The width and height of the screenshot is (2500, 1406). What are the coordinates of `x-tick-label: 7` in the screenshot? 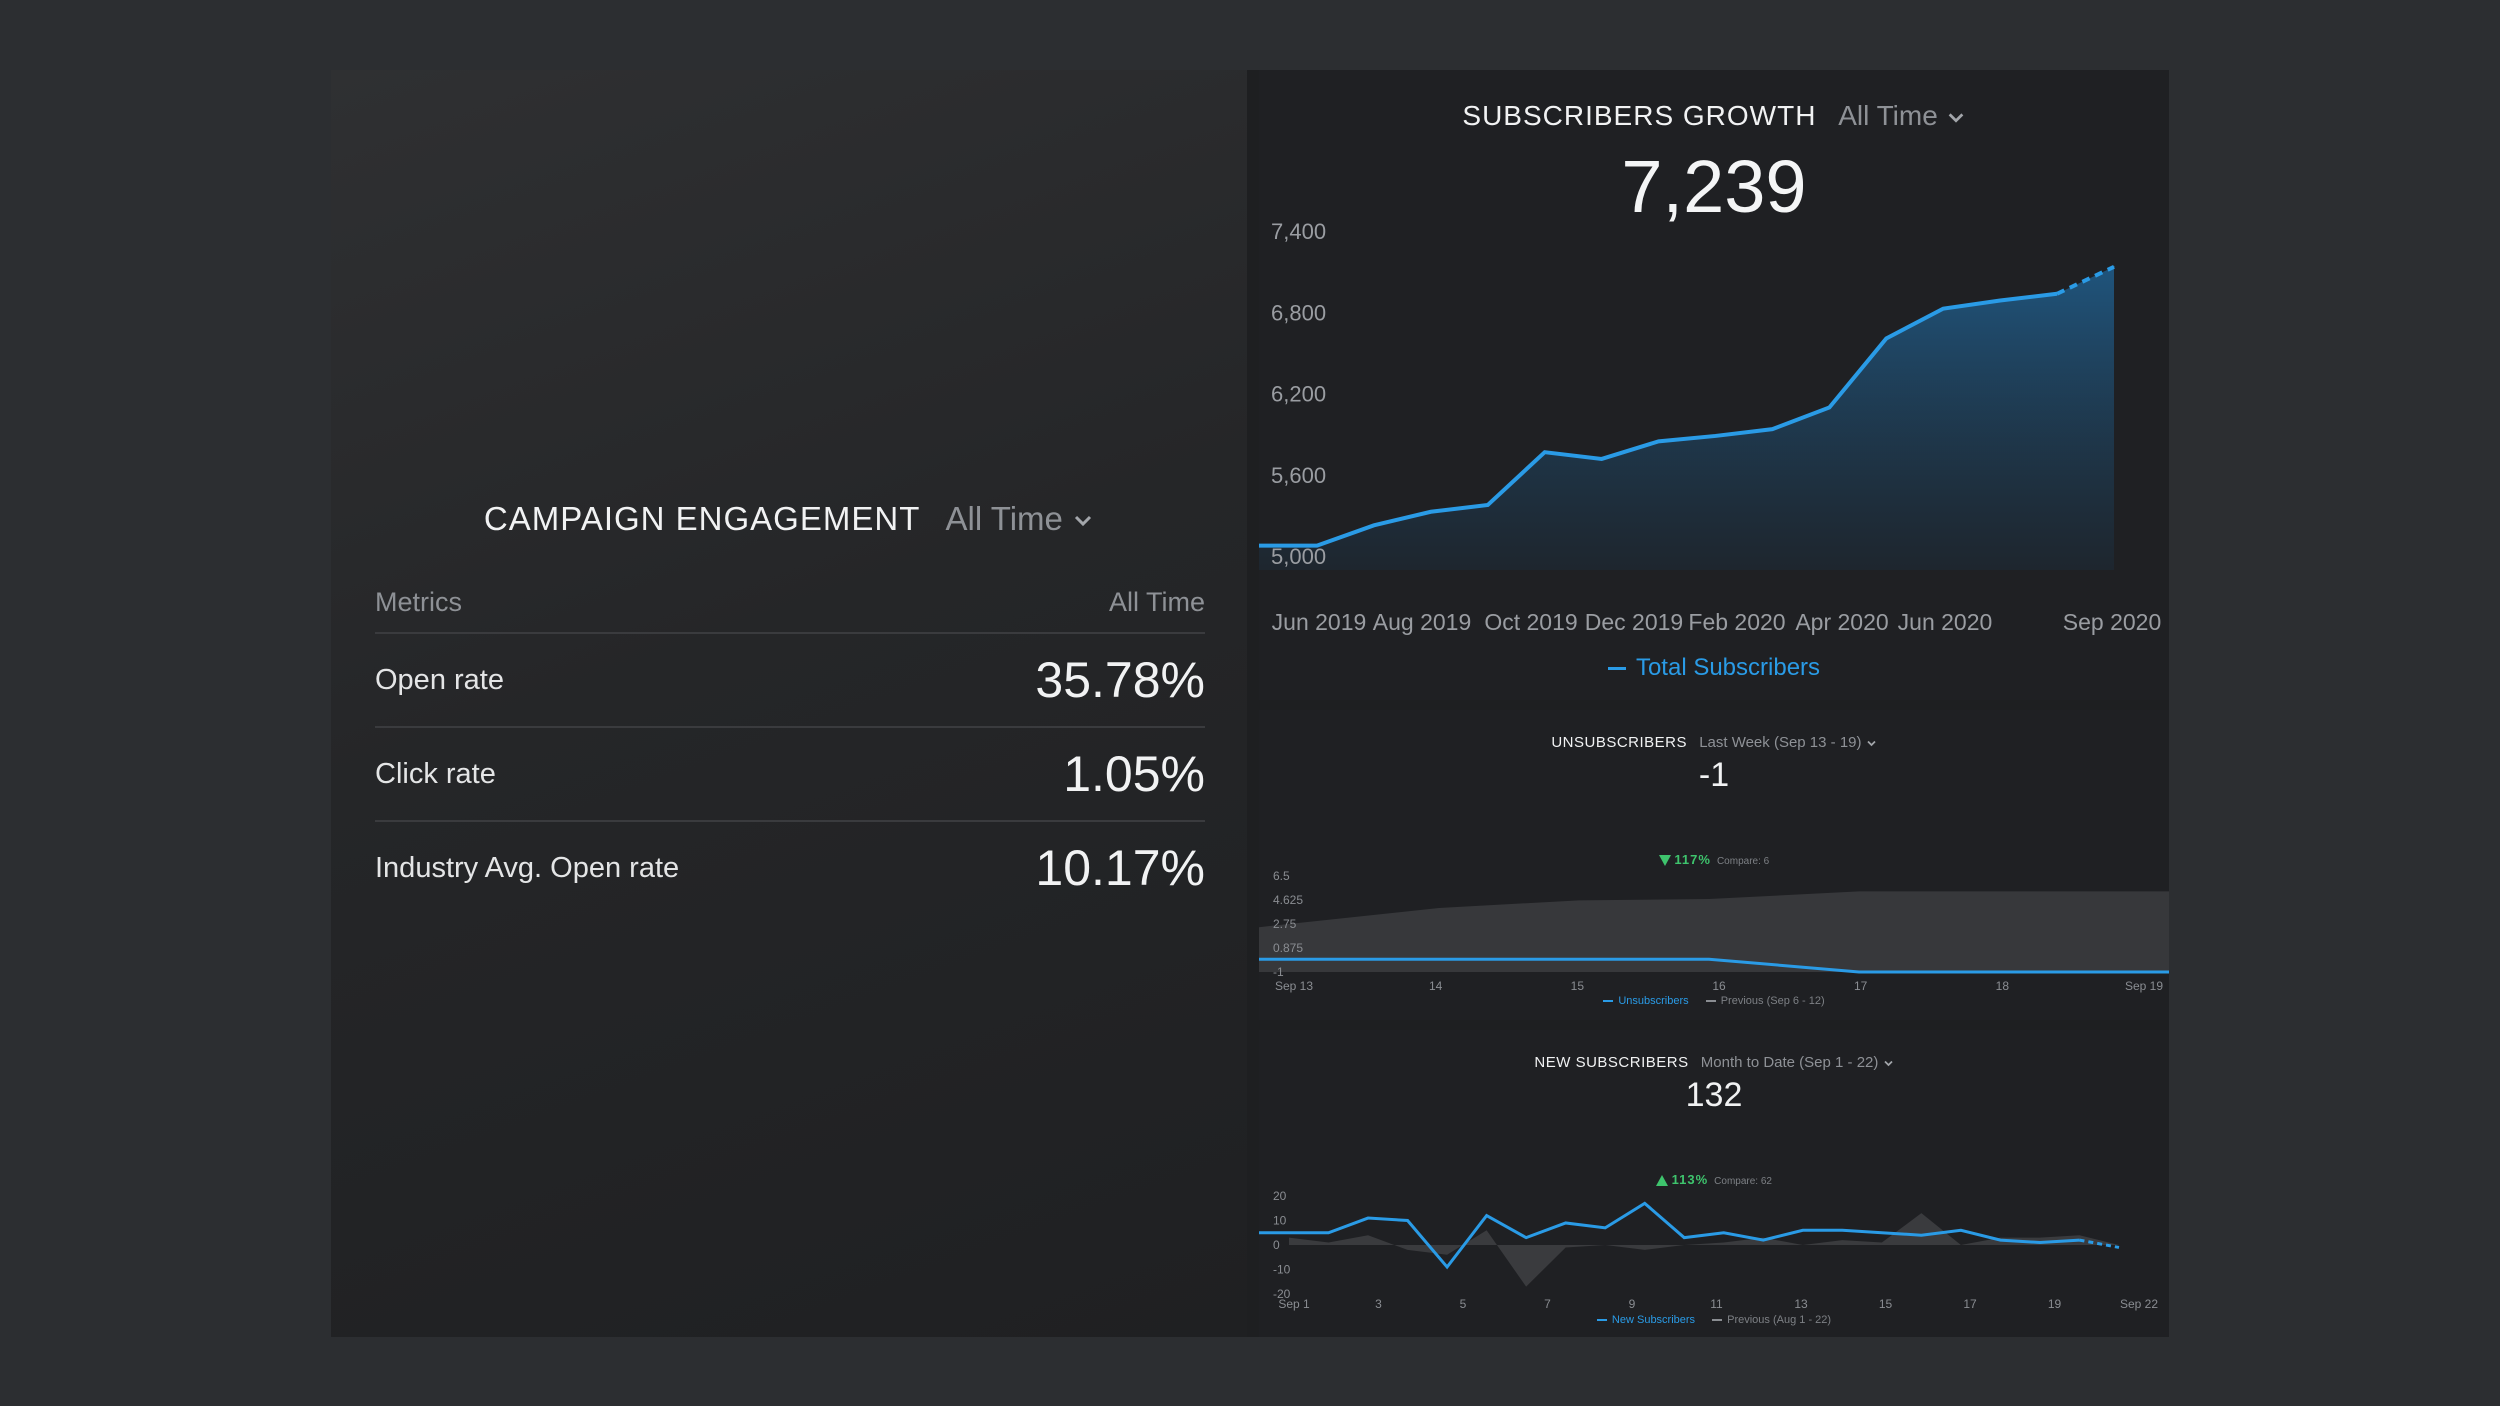 It's located at (1547, 1304).